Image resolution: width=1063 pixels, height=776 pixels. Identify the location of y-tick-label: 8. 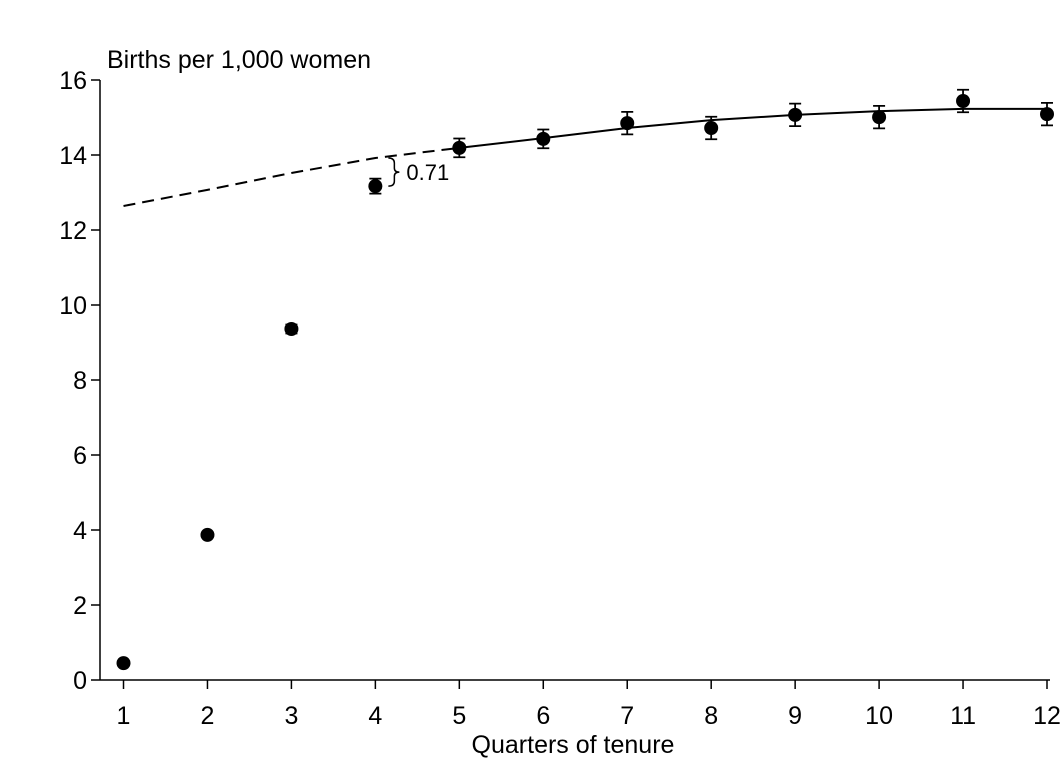
(80, 381).